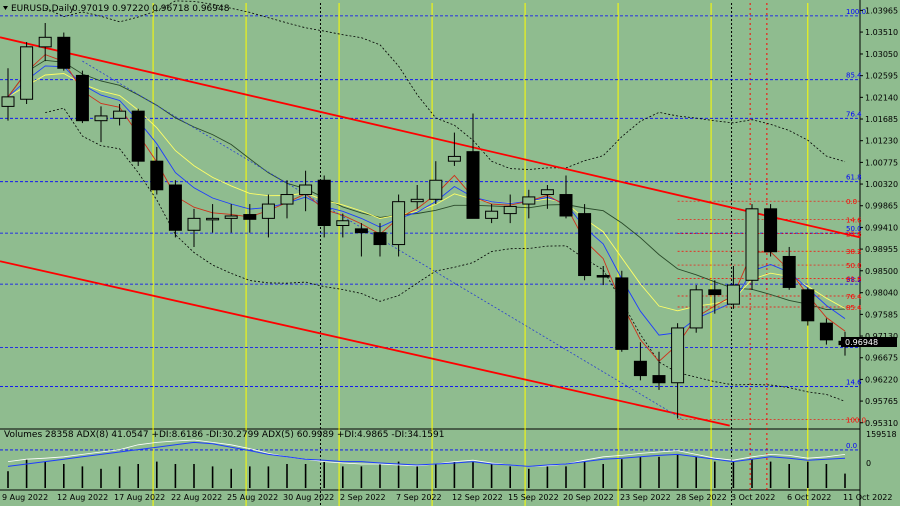 The width and height of the screenshot is (900, 506). What do you see at coordinates (881, 271) in the screenshot?
I see `y-tick-label: 0.98500` at bounding box center [881, 271].